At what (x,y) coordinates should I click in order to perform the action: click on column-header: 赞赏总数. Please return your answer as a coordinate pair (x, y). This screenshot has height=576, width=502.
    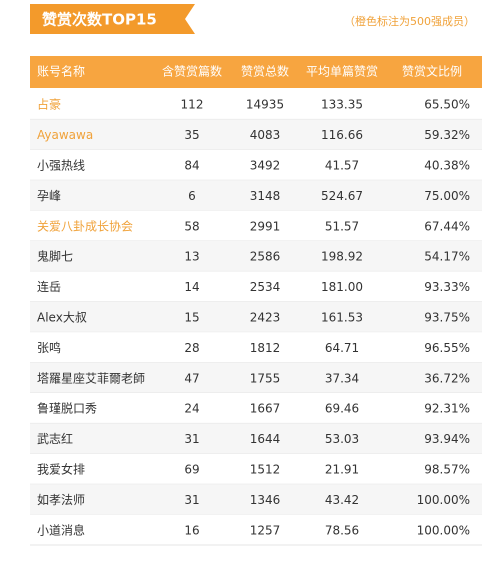
    Looking at the image, I should click on (265, 71).